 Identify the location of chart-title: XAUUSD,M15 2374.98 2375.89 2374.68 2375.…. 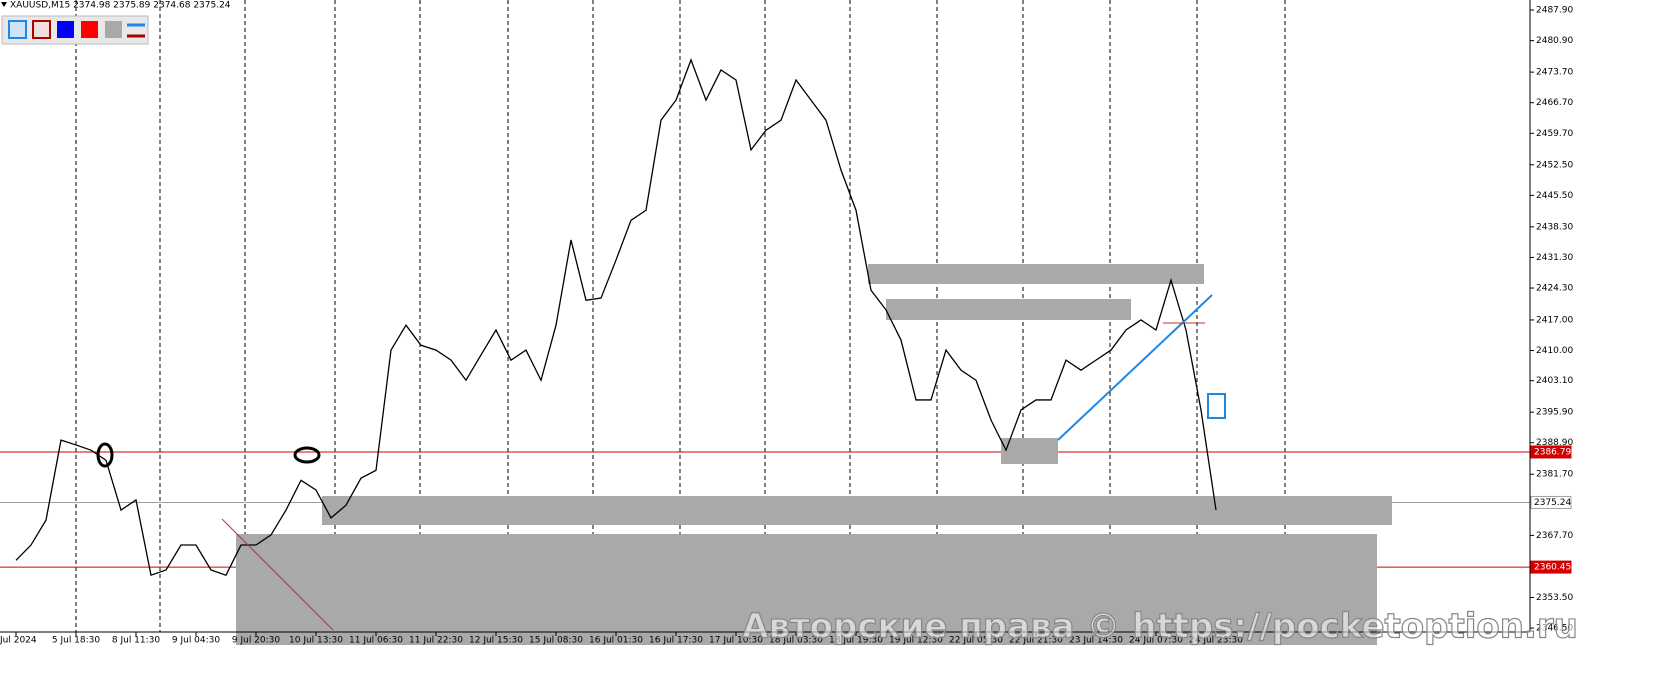
(120, 6).